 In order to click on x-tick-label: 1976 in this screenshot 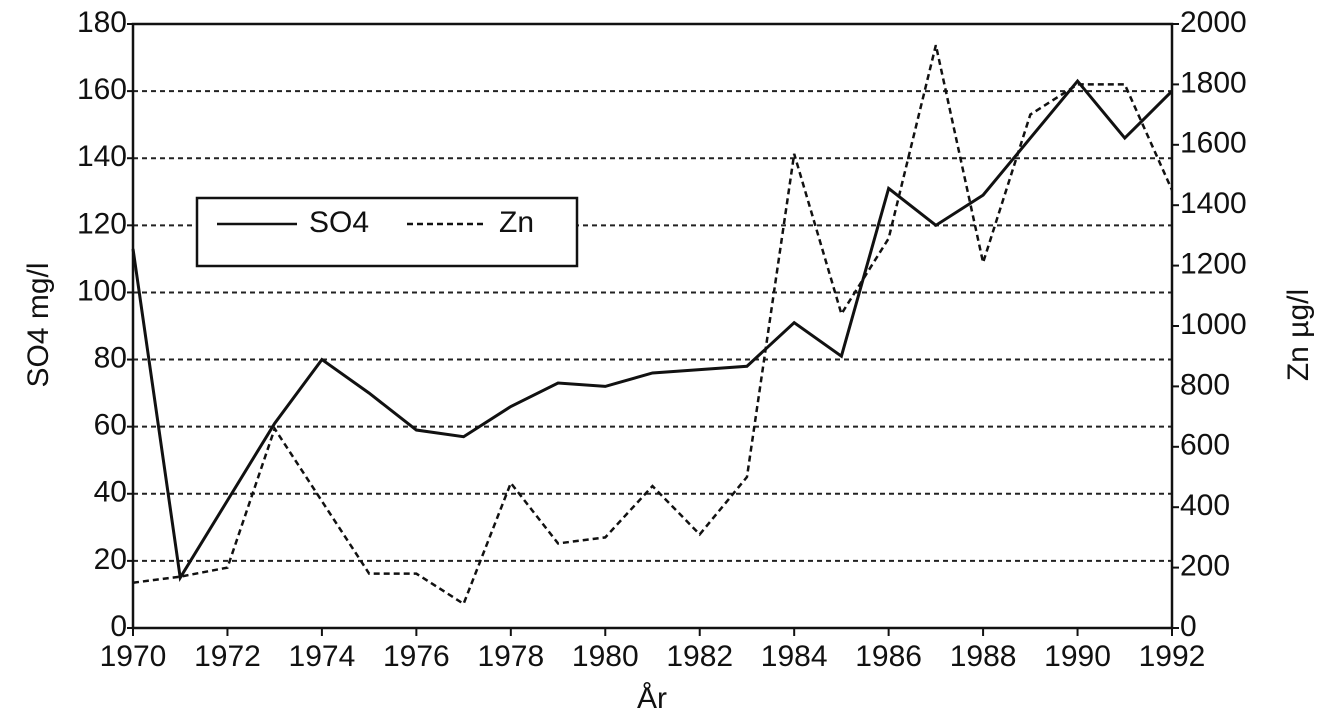, I will do `click(416, 656)`.